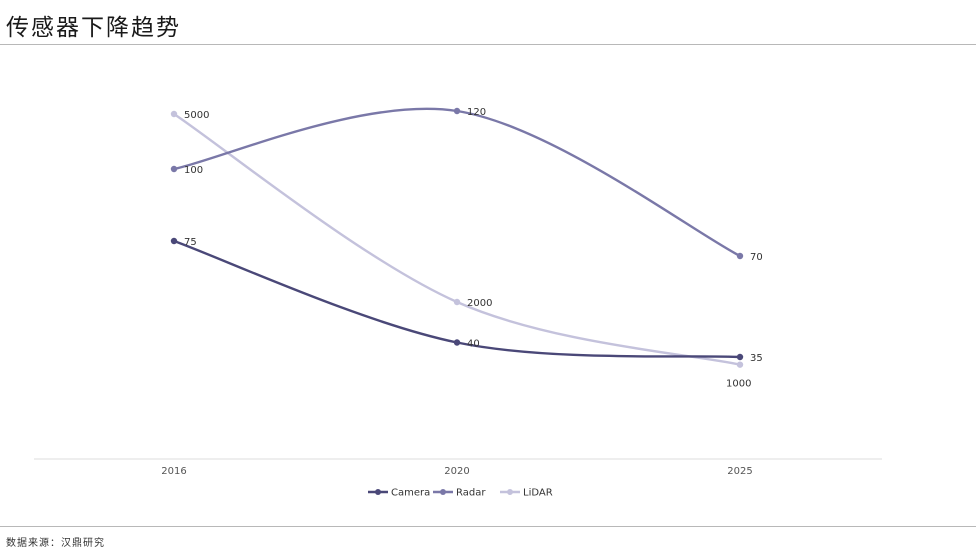  Describe the element at coordinates (488, 44) in the screenshot. I see `title-divider` at that location.